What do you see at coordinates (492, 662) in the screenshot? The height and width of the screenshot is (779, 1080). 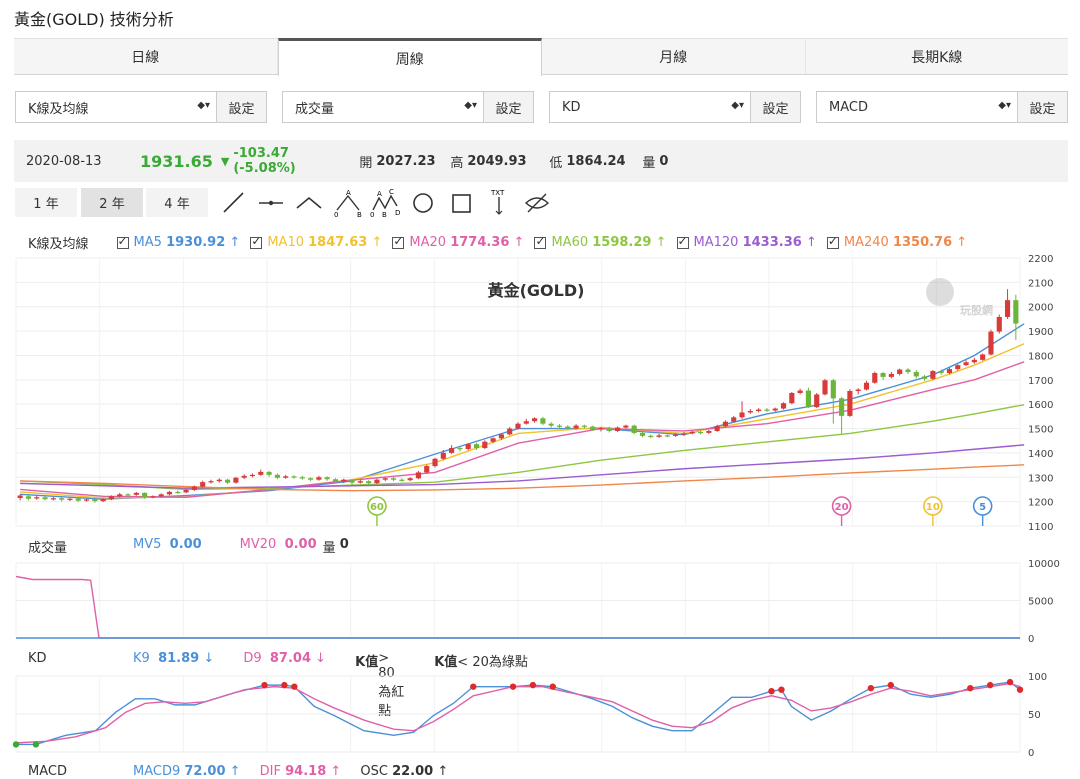 I see `kd-note-green: < 20為綠點` at bounding box center [492, 662].